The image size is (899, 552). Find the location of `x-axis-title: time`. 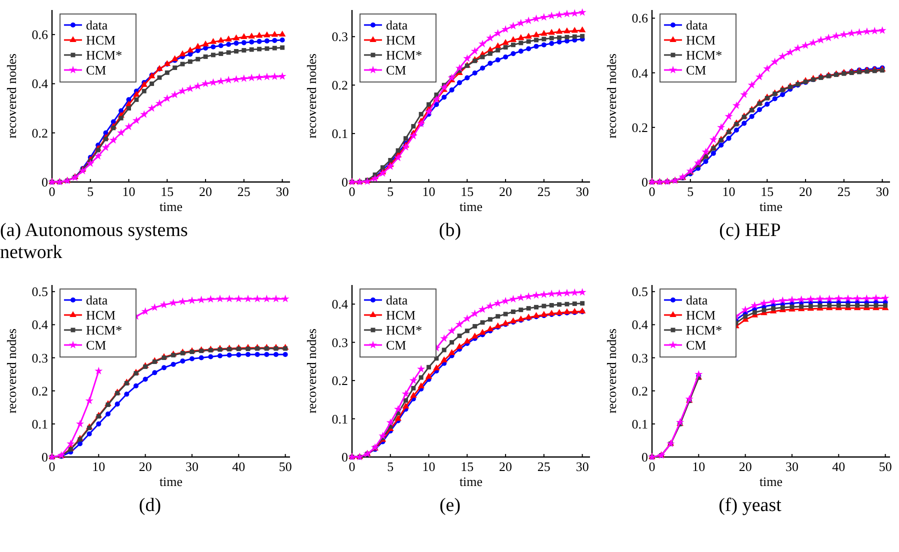

x-axis-title: time is located at coordinates (171, 206).